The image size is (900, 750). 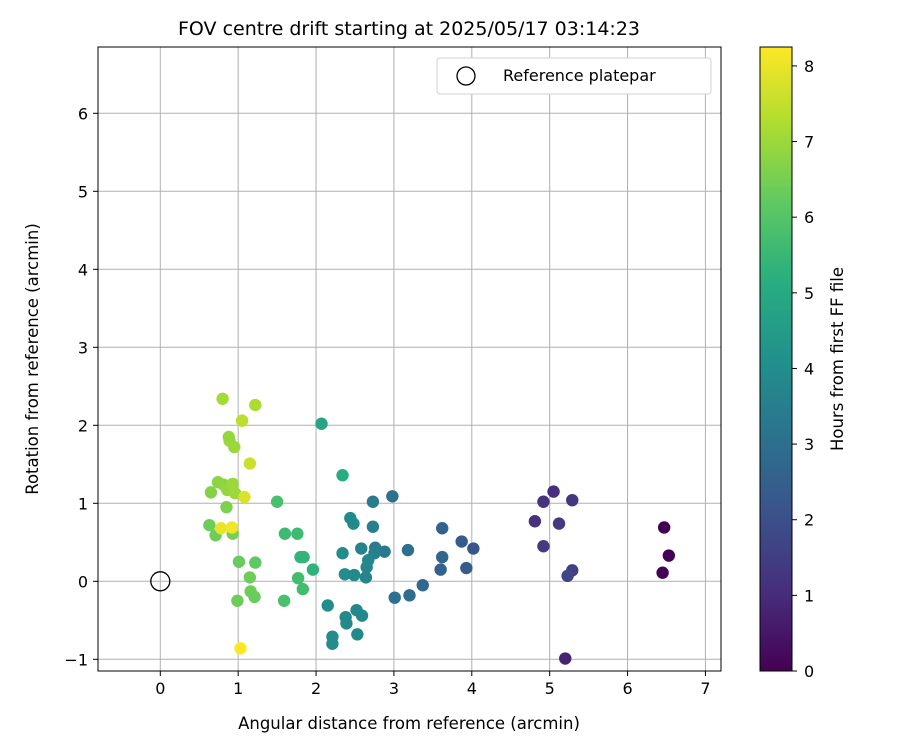 I want to click on x-tick-label: 1, so click(x=238, y=688).